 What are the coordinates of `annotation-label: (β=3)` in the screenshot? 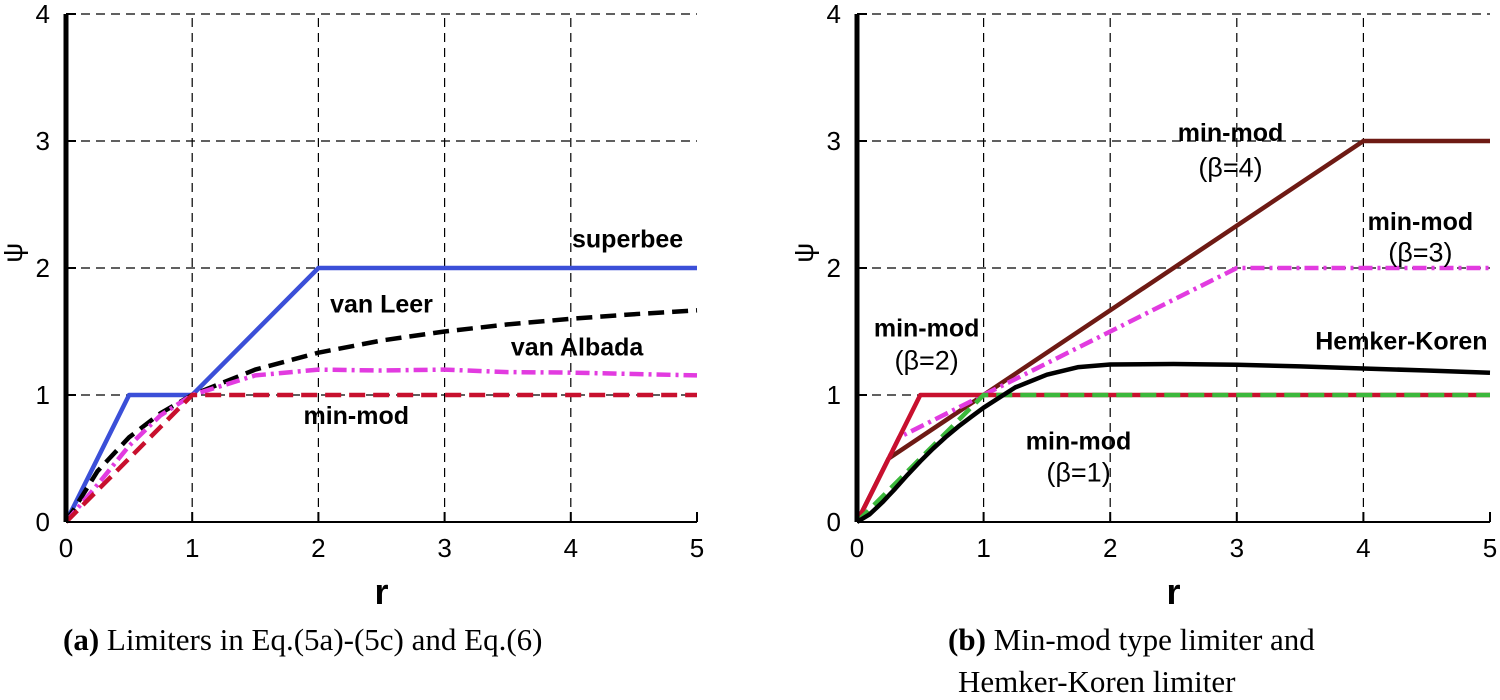 It's located at (1420, 253).